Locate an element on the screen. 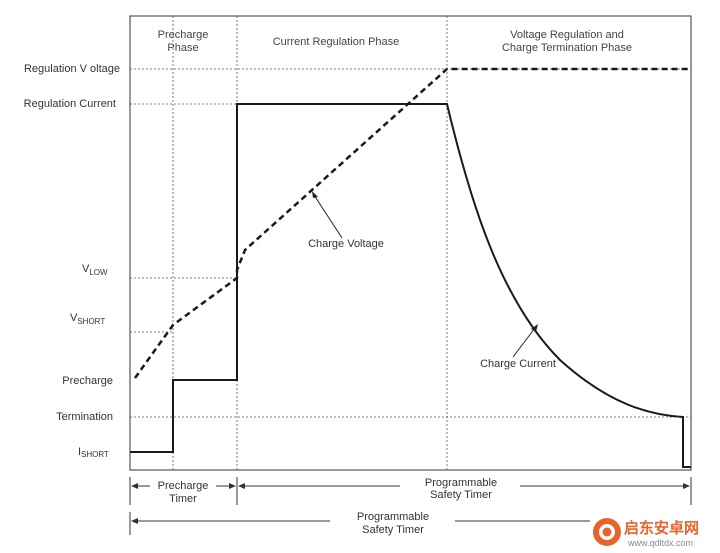  annotation-charge-voltage: Charge Voltage is located at coordinates (346, 244).